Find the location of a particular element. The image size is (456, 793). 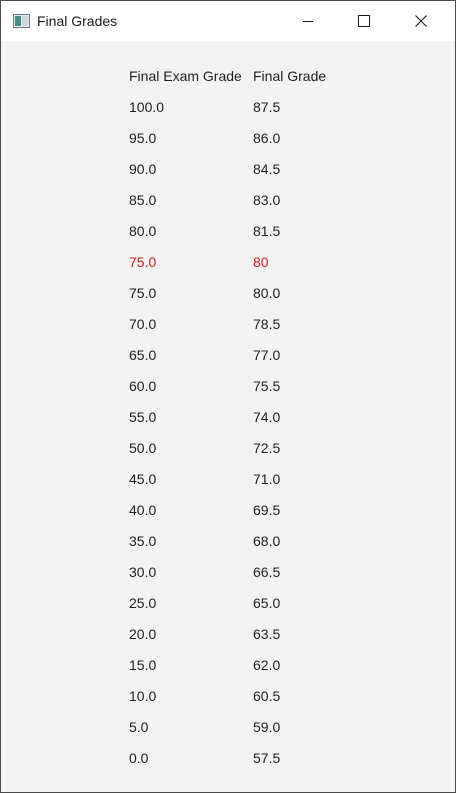

final-grade-cell: 62.0 is located at coordinates (267, 665).